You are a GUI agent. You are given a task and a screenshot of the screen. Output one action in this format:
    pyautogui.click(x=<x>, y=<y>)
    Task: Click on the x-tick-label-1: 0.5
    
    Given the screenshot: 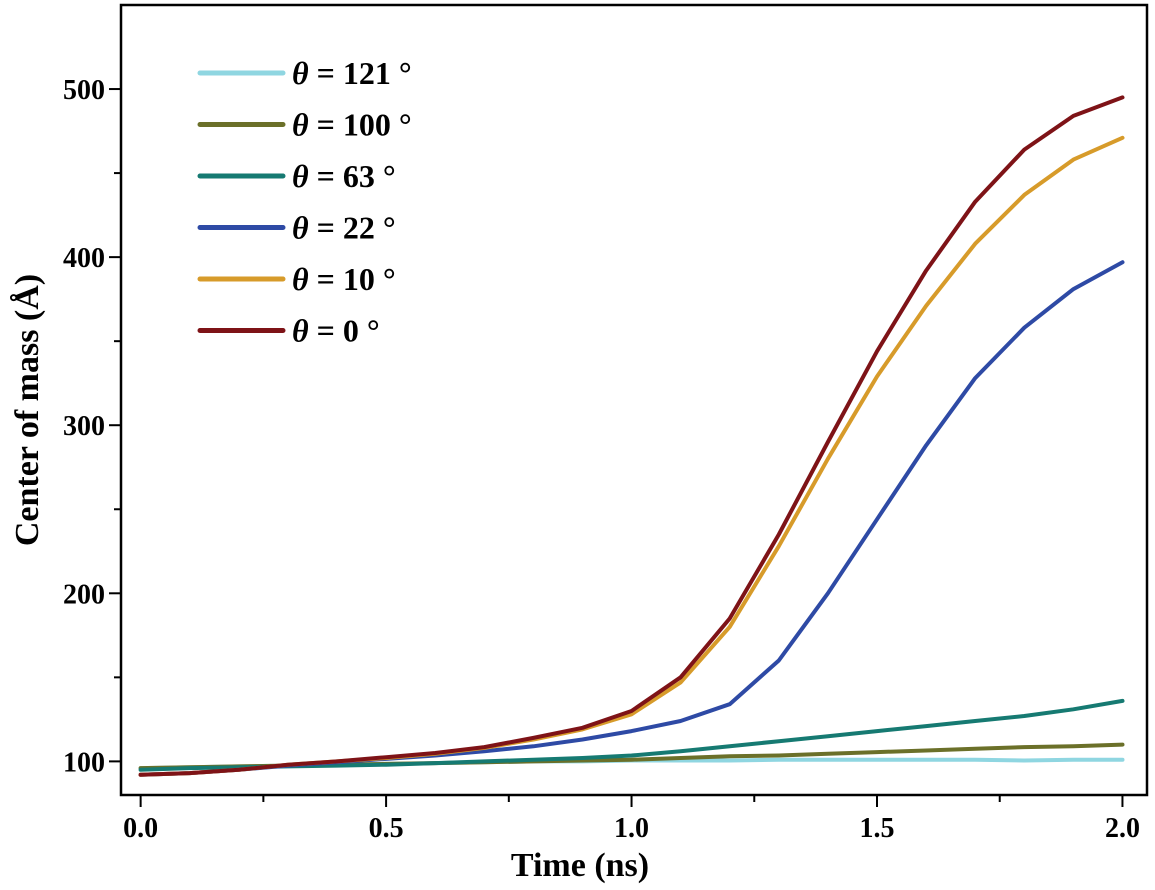 What is the action you would take?
    pyautogui.click(x=386, y=828)
    